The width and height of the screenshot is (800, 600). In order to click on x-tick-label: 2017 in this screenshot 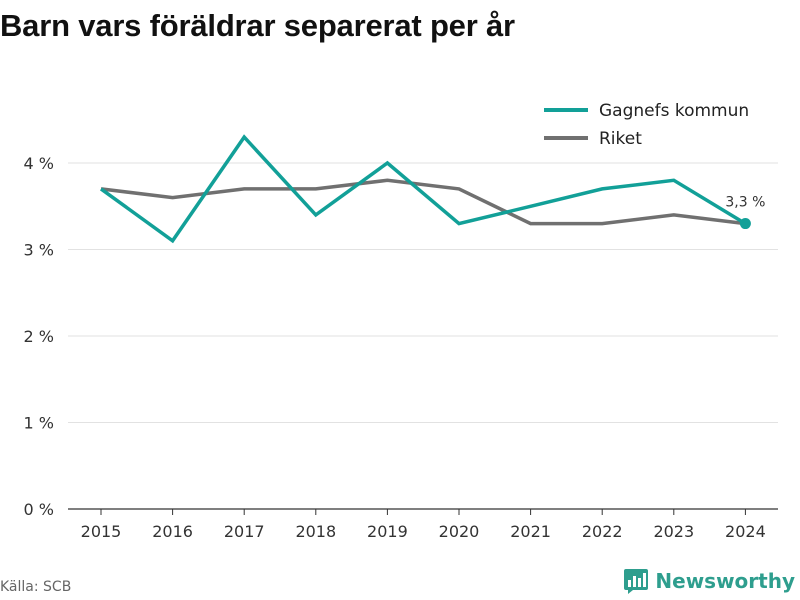, I will do `click(244, 531)`.